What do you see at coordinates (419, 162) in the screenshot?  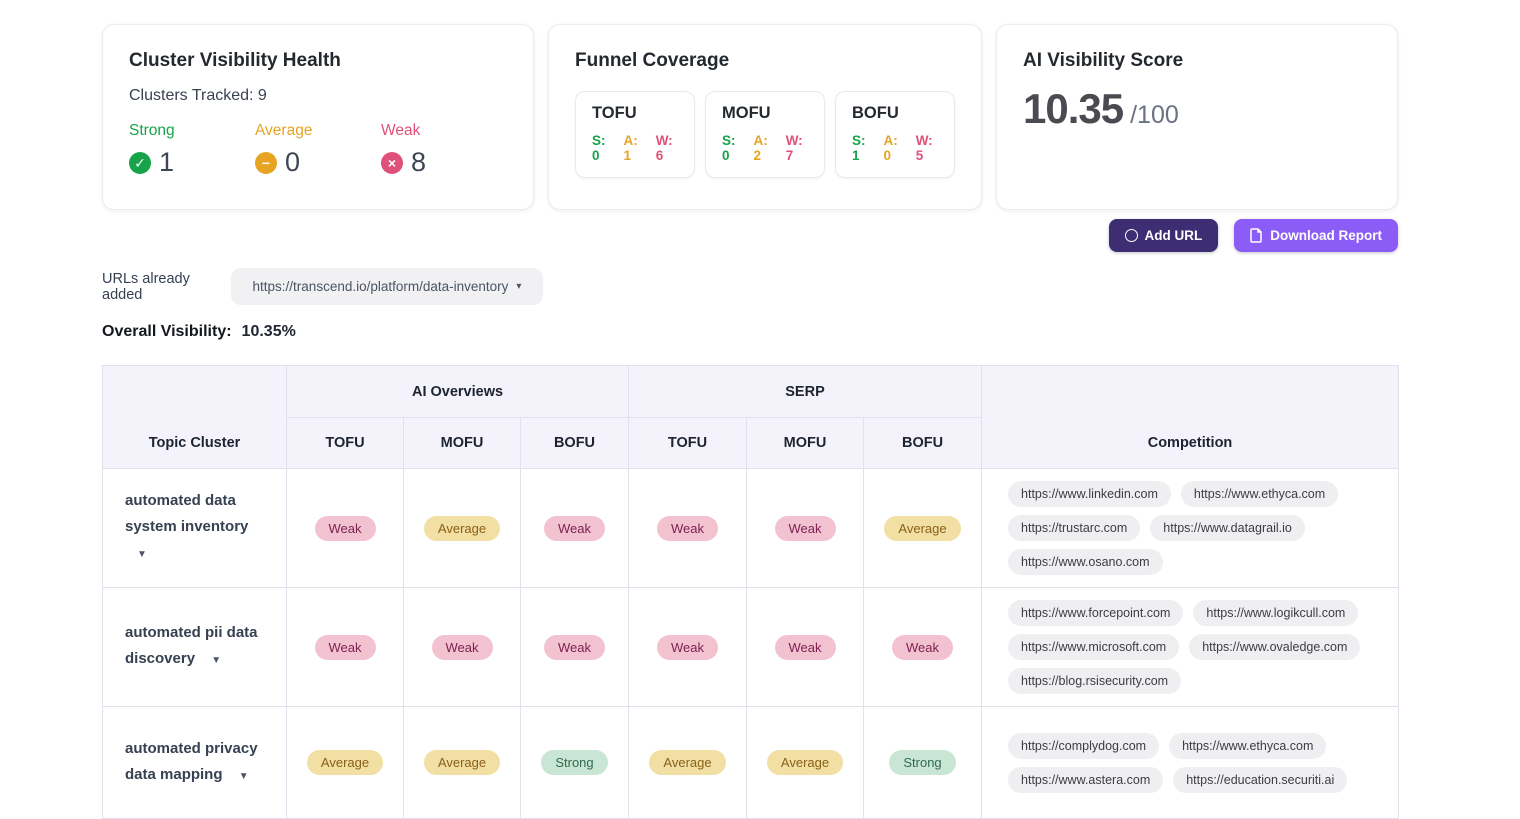 I see `weak-count: 8` at bounding box center [419, 162].